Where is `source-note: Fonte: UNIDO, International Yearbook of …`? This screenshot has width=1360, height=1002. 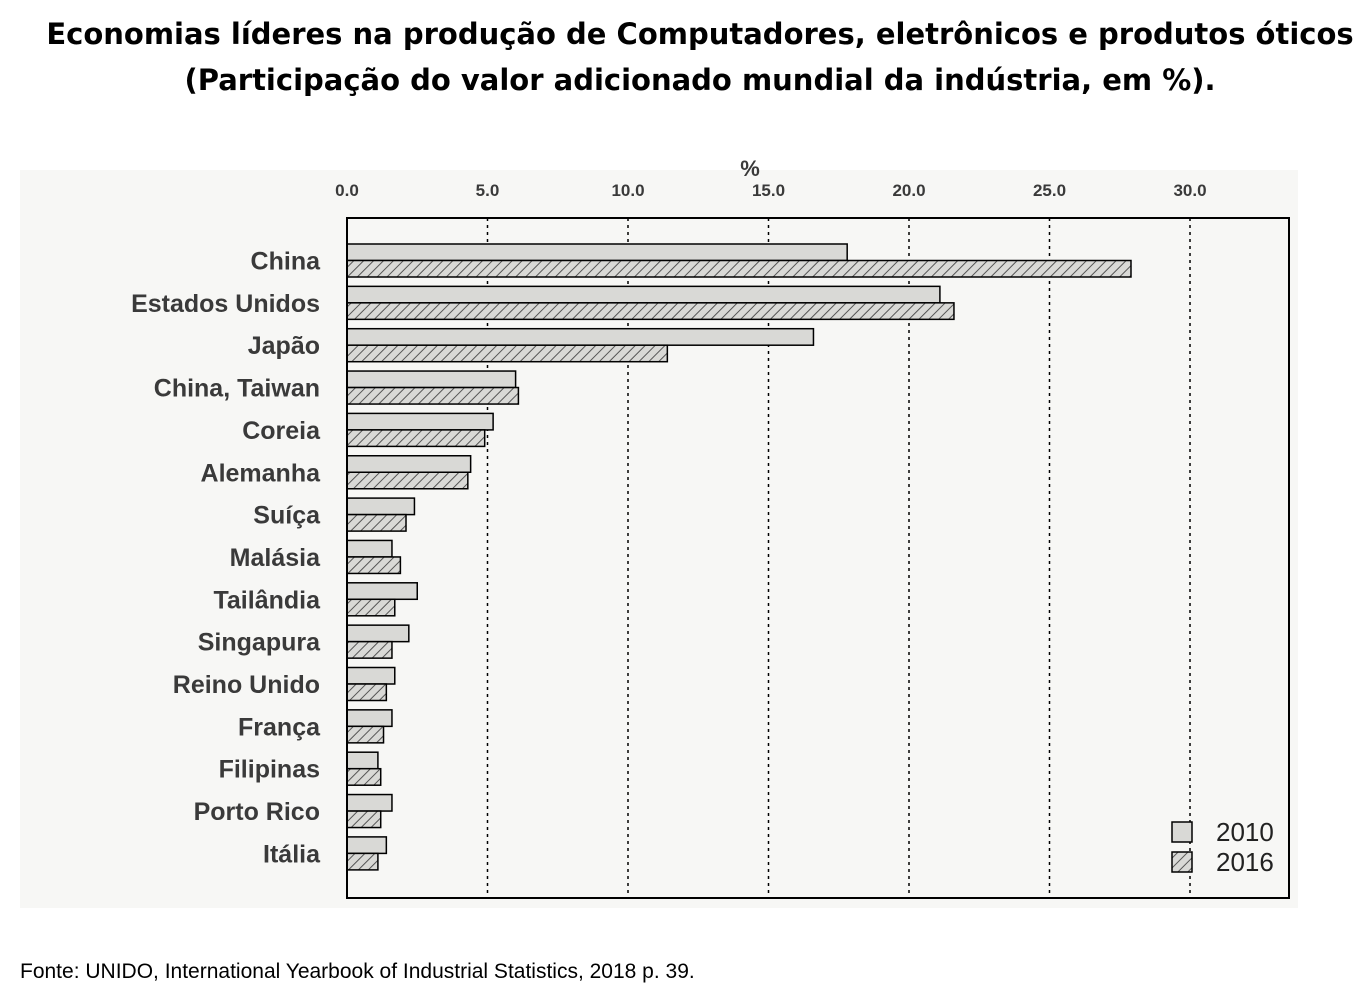 source-note: Fonte: UNIDO, International Yearbook of … is located at coordinates (357, 971).